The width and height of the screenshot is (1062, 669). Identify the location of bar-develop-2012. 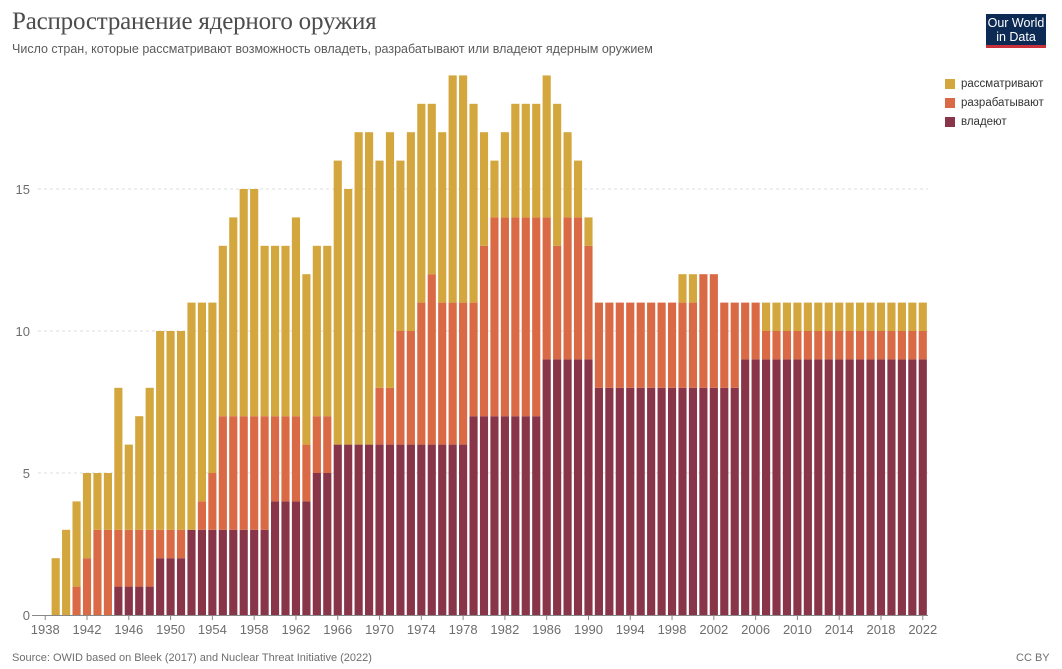
(818, 345).